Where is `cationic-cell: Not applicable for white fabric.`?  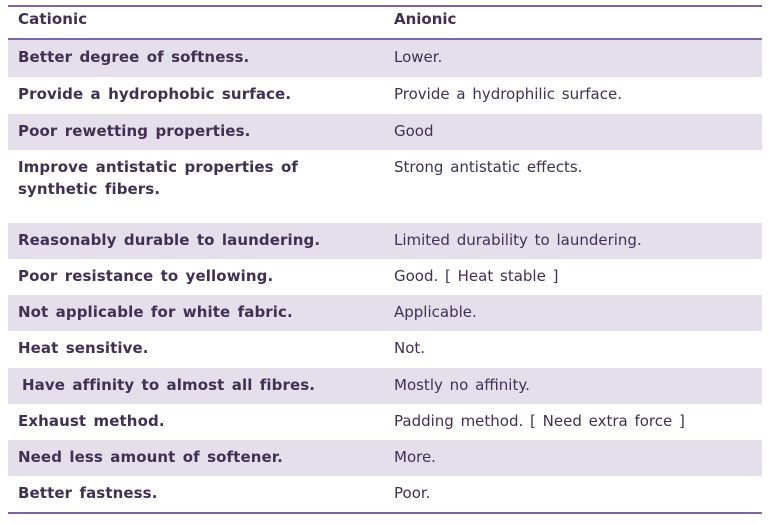
cationic-cell: Not applicable for white fabric. is located at coordinates (155, 312).